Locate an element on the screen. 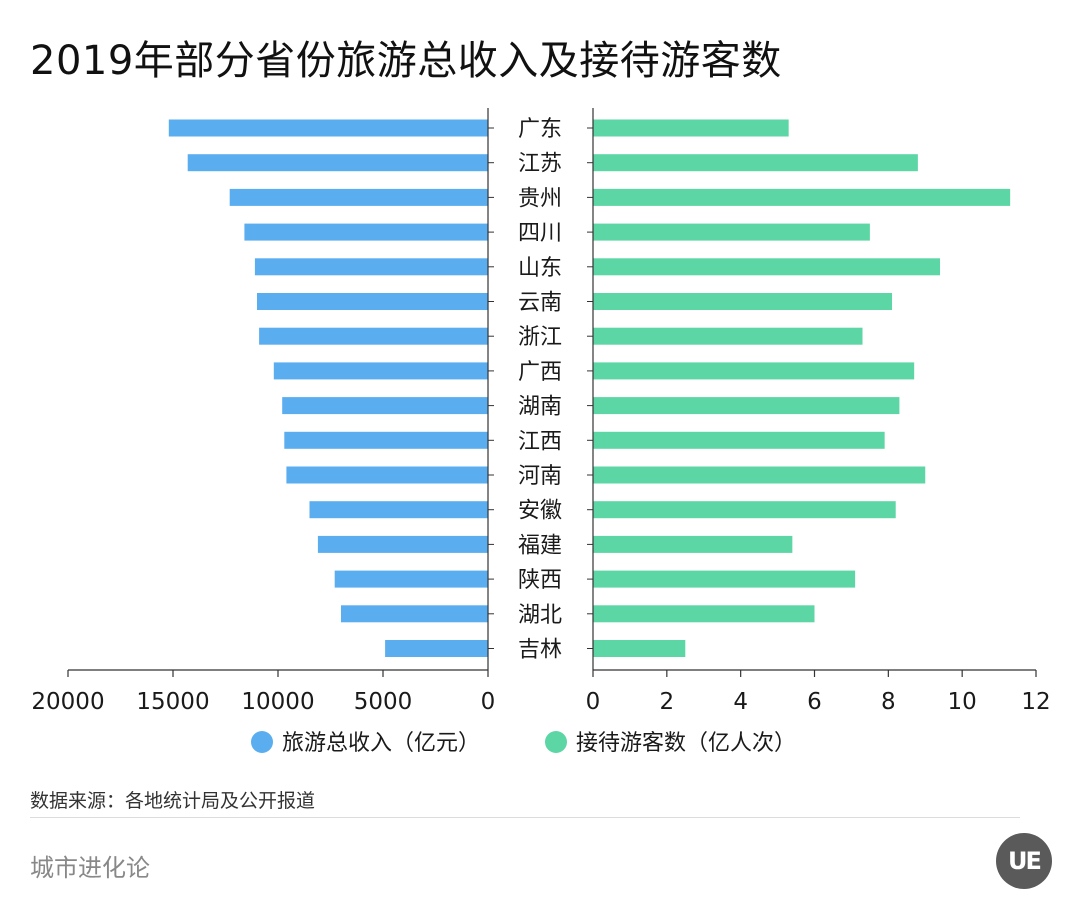 Image resolution: width=1080 pixels, height=918 pixels. category-label-1: 江苏 is located at coordinates (540, 164).